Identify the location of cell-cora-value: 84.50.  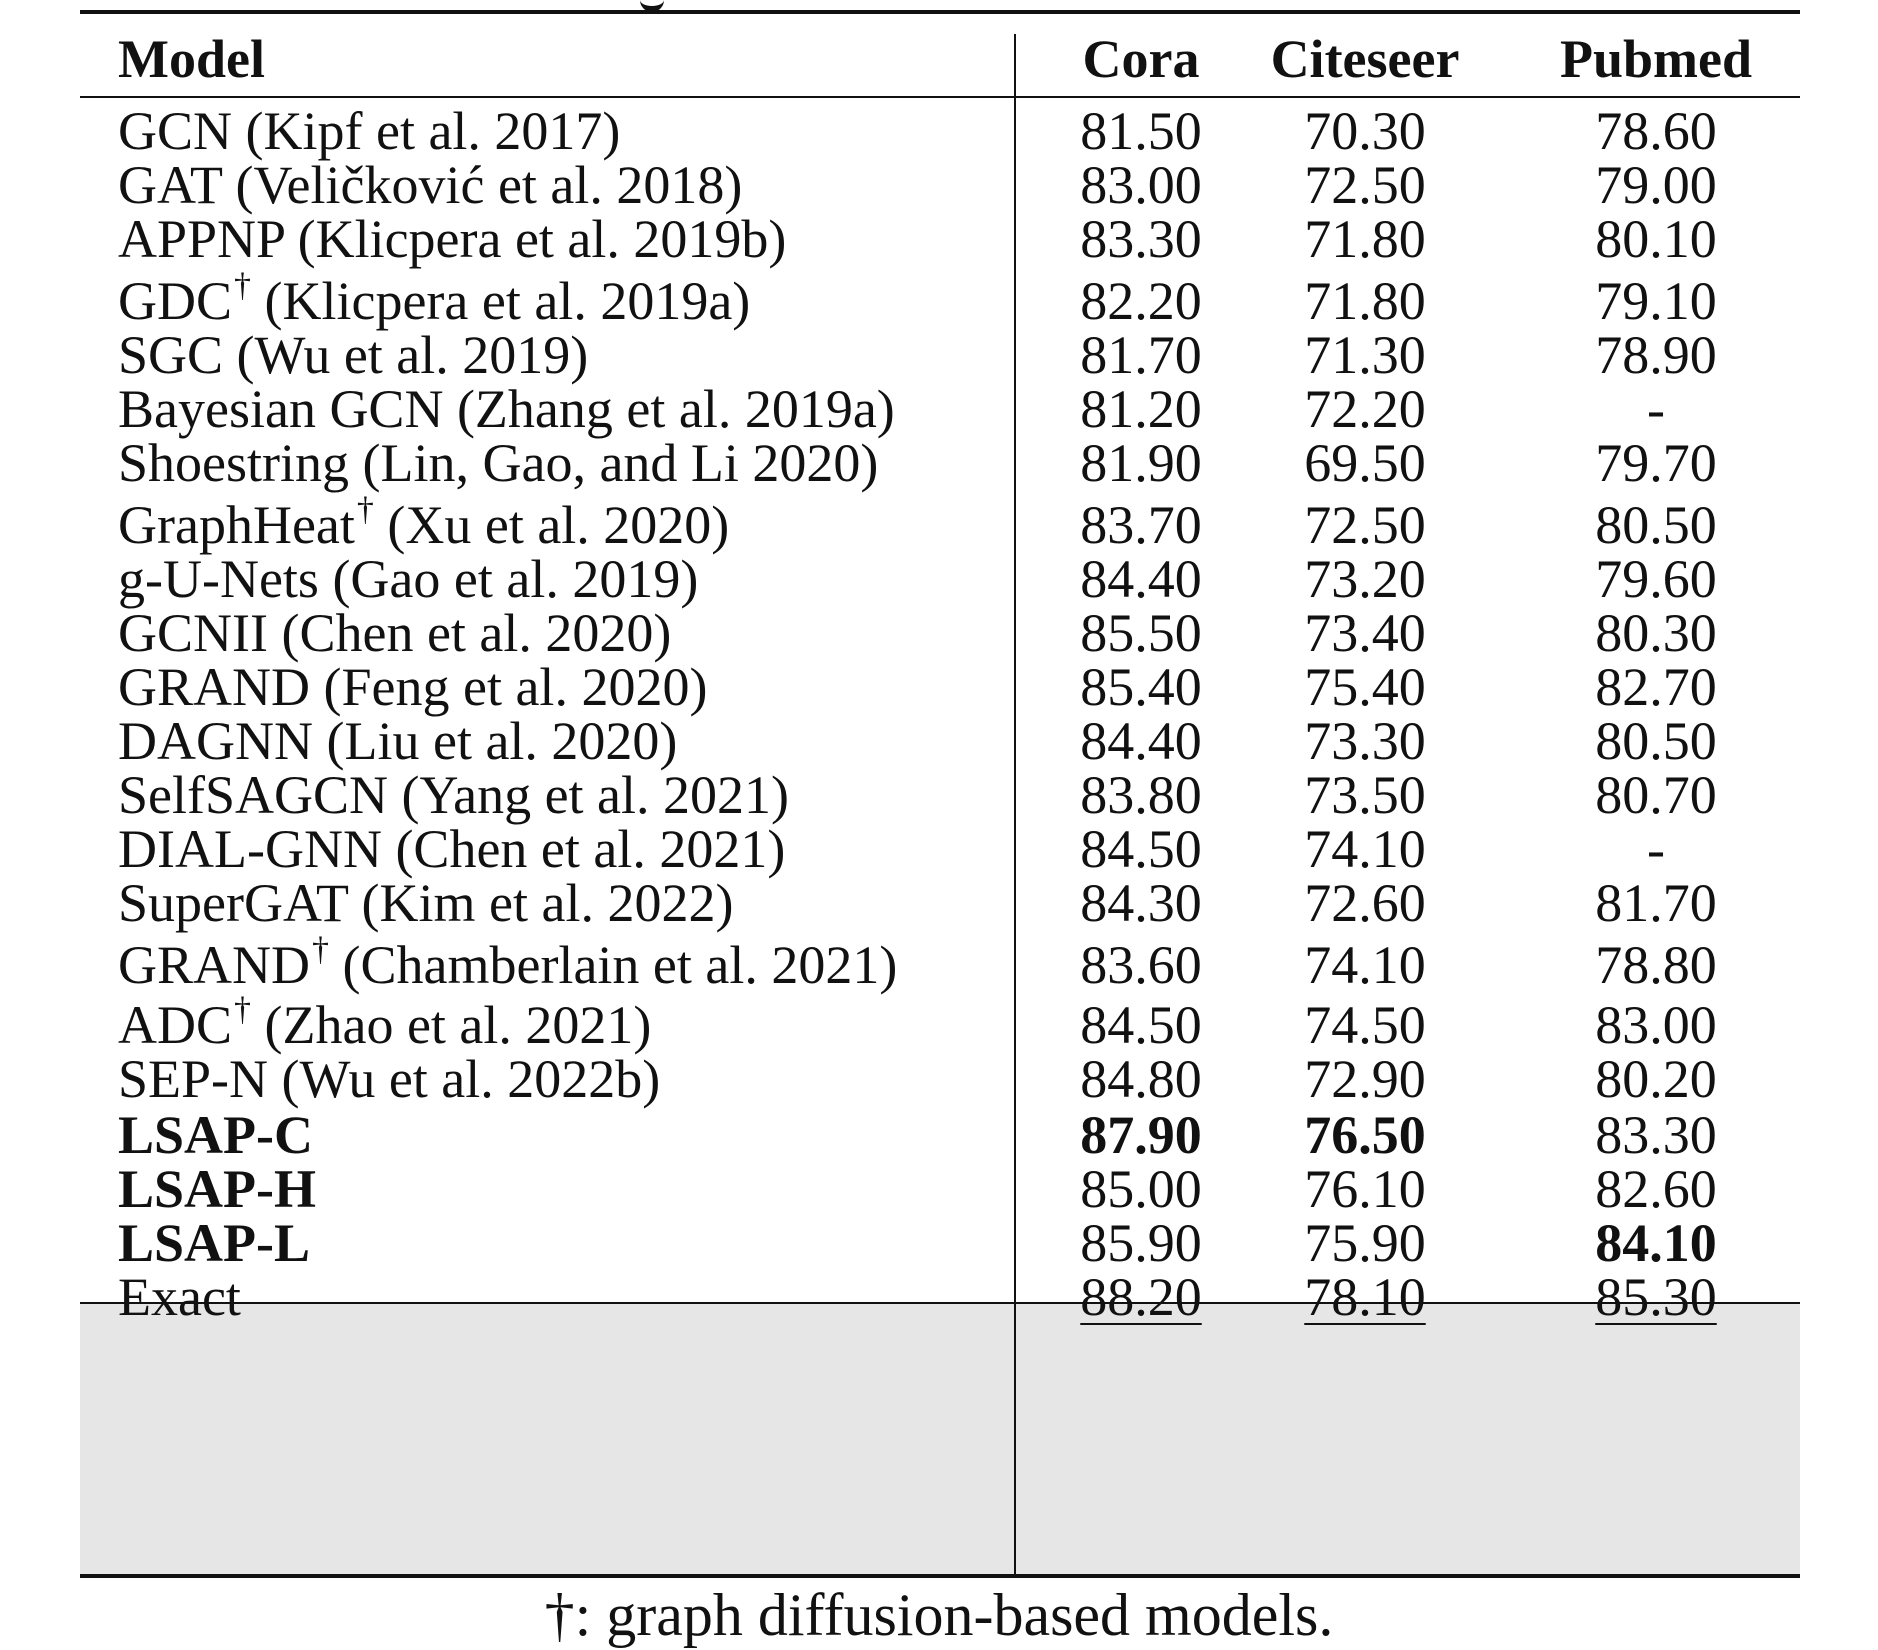
(1141, 1025).